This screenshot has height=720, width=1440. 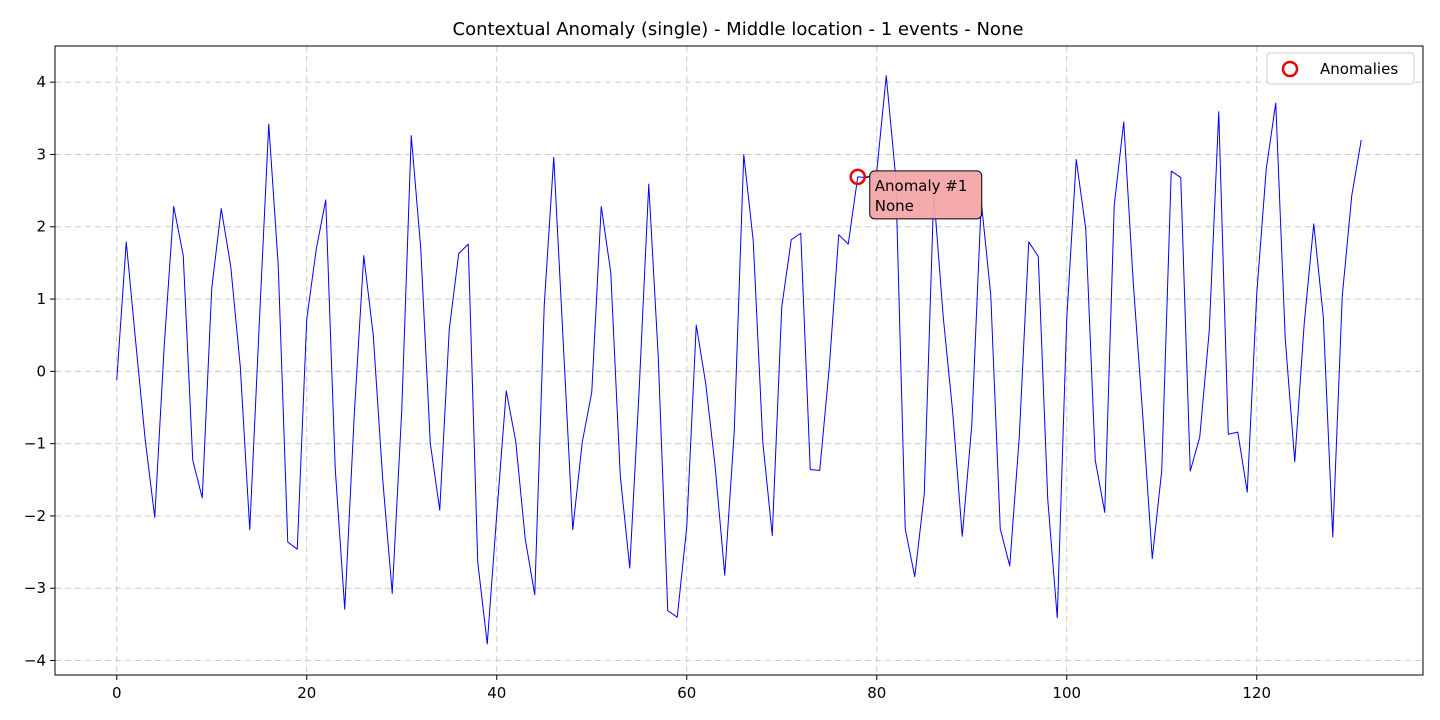 What do you see at coordinates (35, 661) in the screenshot?
I see `y-tick-label: −4` at bounding box center [35, 661].